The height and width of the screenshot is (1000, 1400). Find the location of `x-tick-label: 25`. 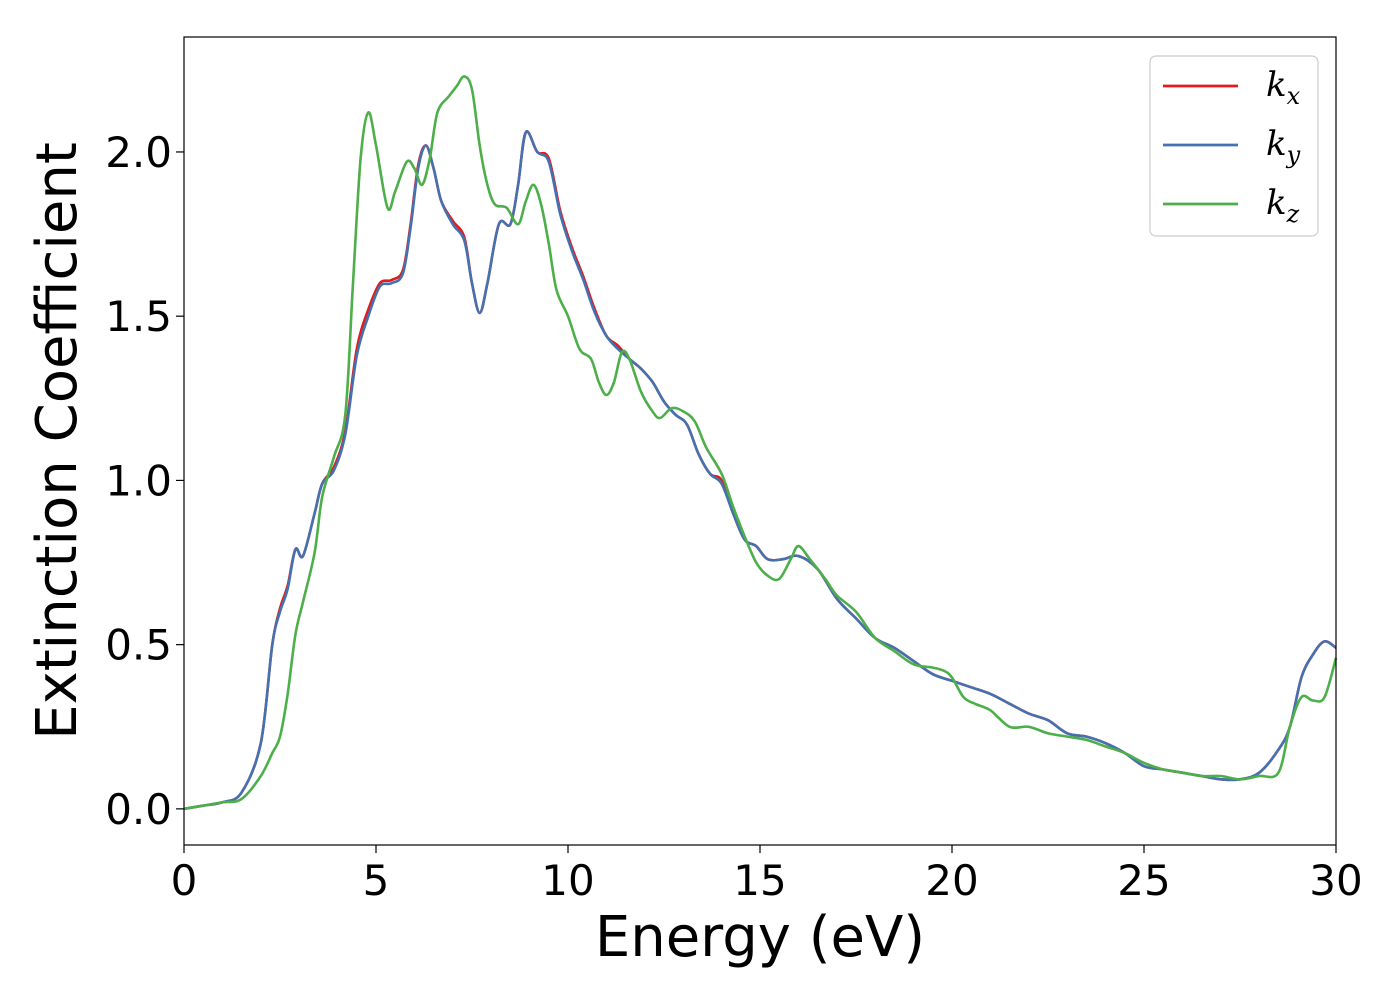

x-tick-label: 25 is located at coordinates (1143, 880).